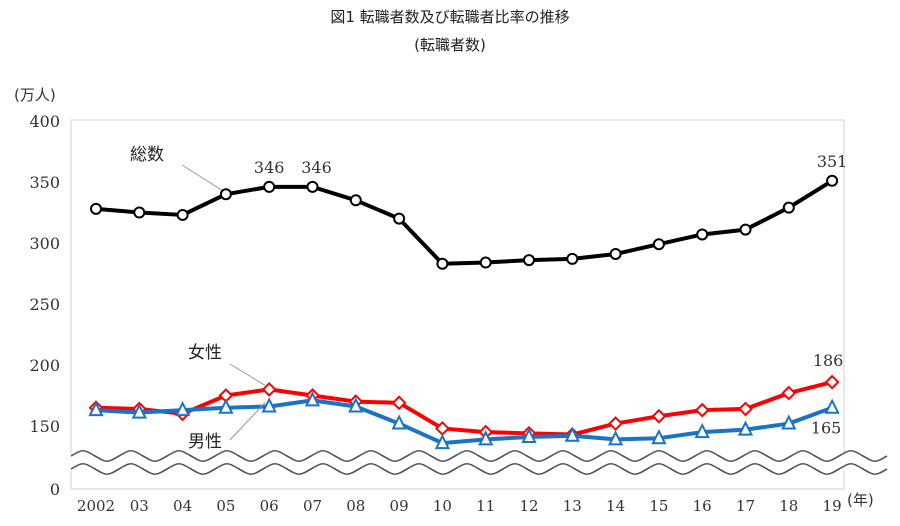  Describe the element at coordinates (139, 506) in the screenshot. I see `x-tick-label: 03` at that location.